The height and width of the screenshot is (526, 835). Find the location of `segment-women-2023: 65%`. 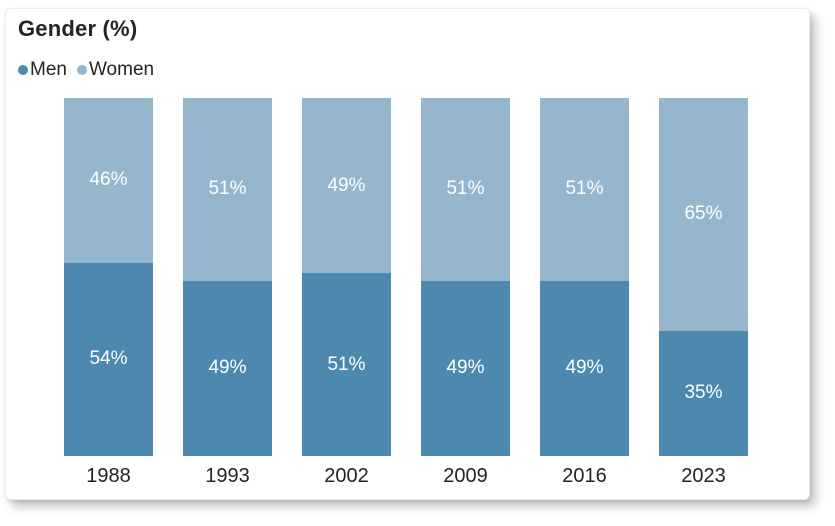

segment-women-2023: 65% is located at coordinates (703, 214).